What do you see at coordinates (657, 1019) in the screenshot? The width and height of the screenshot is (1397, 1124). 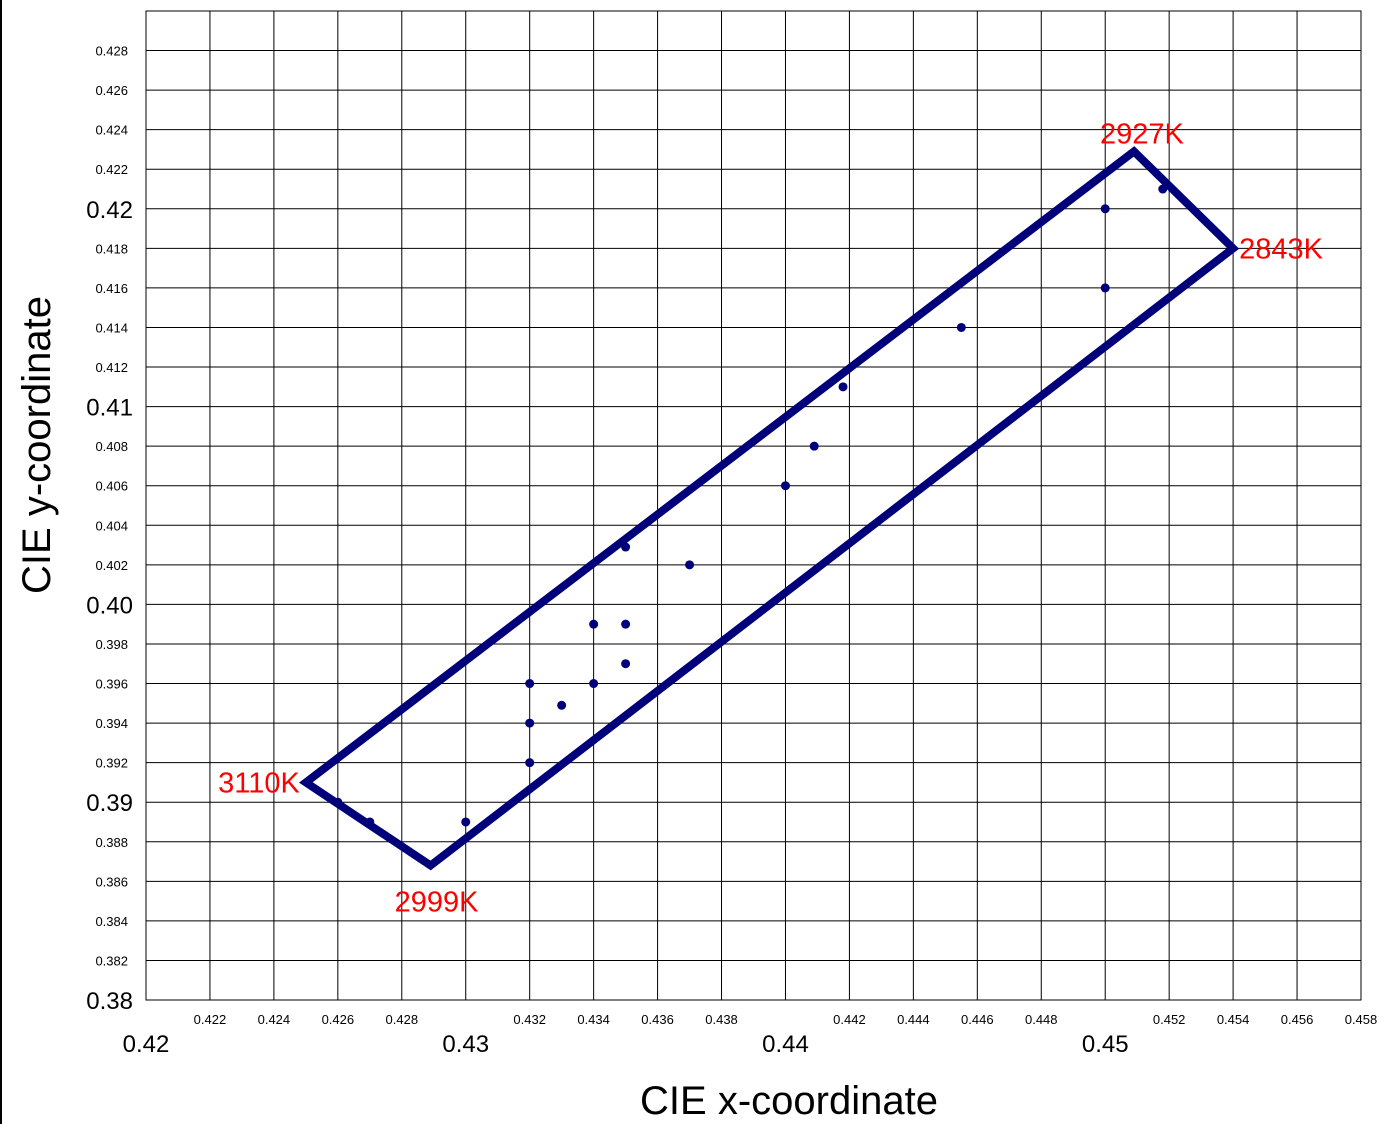 I see `x-tick-label: 0.436` at bounding box center [657, 1019].